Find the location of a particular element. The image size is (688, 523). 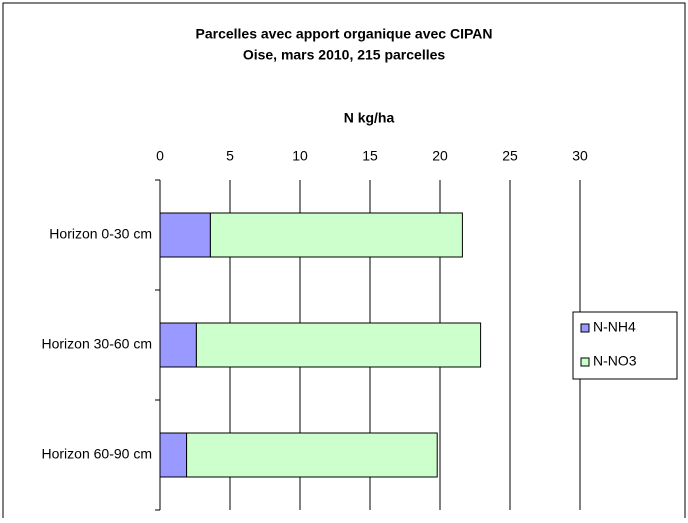

y-tick-label: Horizon 30-60 cm is located at coordinates (97, 344).